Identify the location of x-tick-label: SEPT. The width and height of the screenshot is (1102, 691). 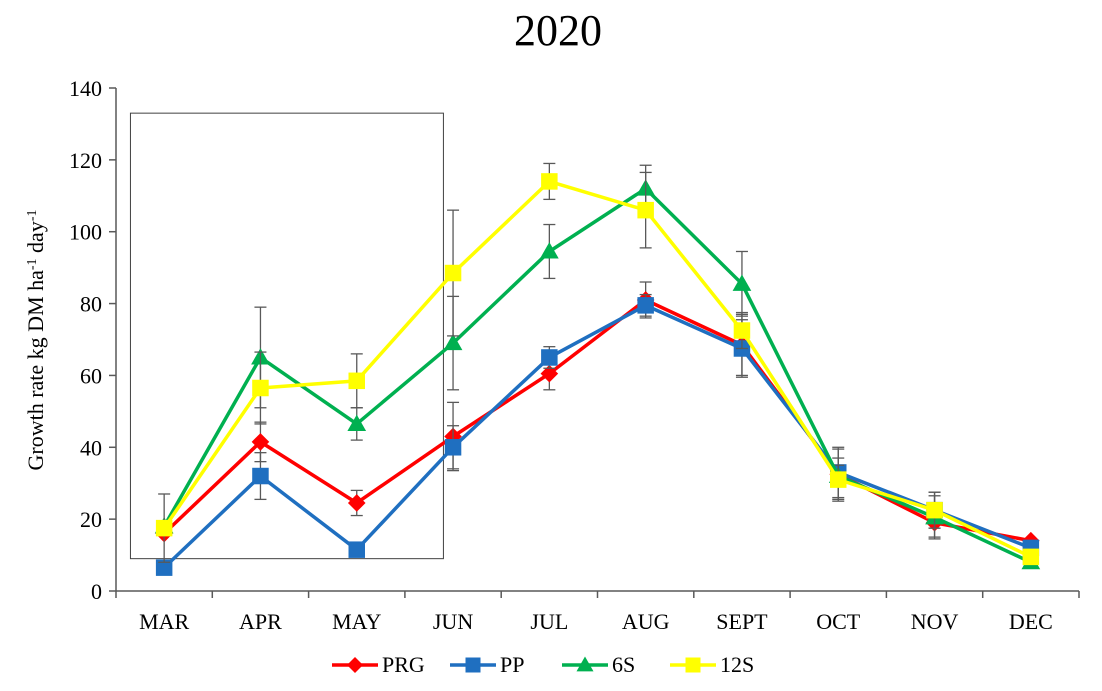
(742, 621).